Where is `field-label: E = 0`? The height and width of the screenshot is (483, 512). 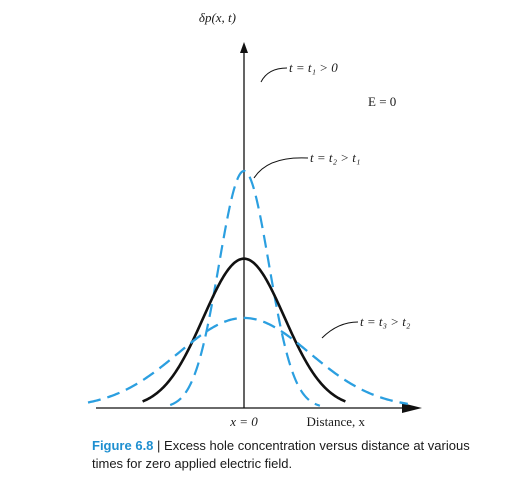
field-label: E = 0 is located at coordinates (382, 101).